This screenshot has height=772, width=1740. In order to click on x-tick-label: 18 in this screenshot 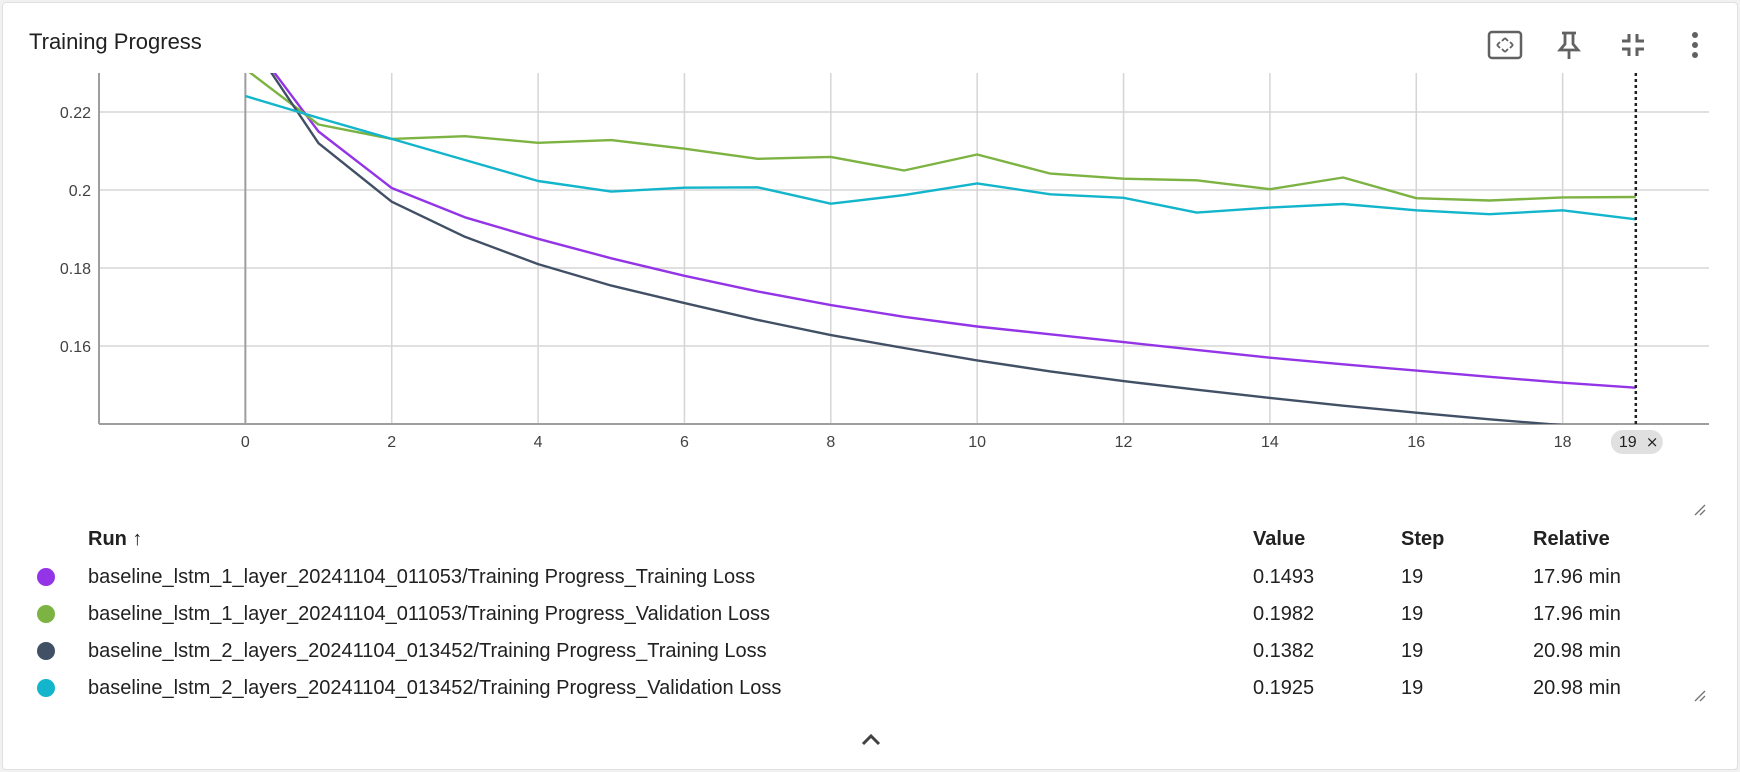, I will do `click(1563, 442)`.